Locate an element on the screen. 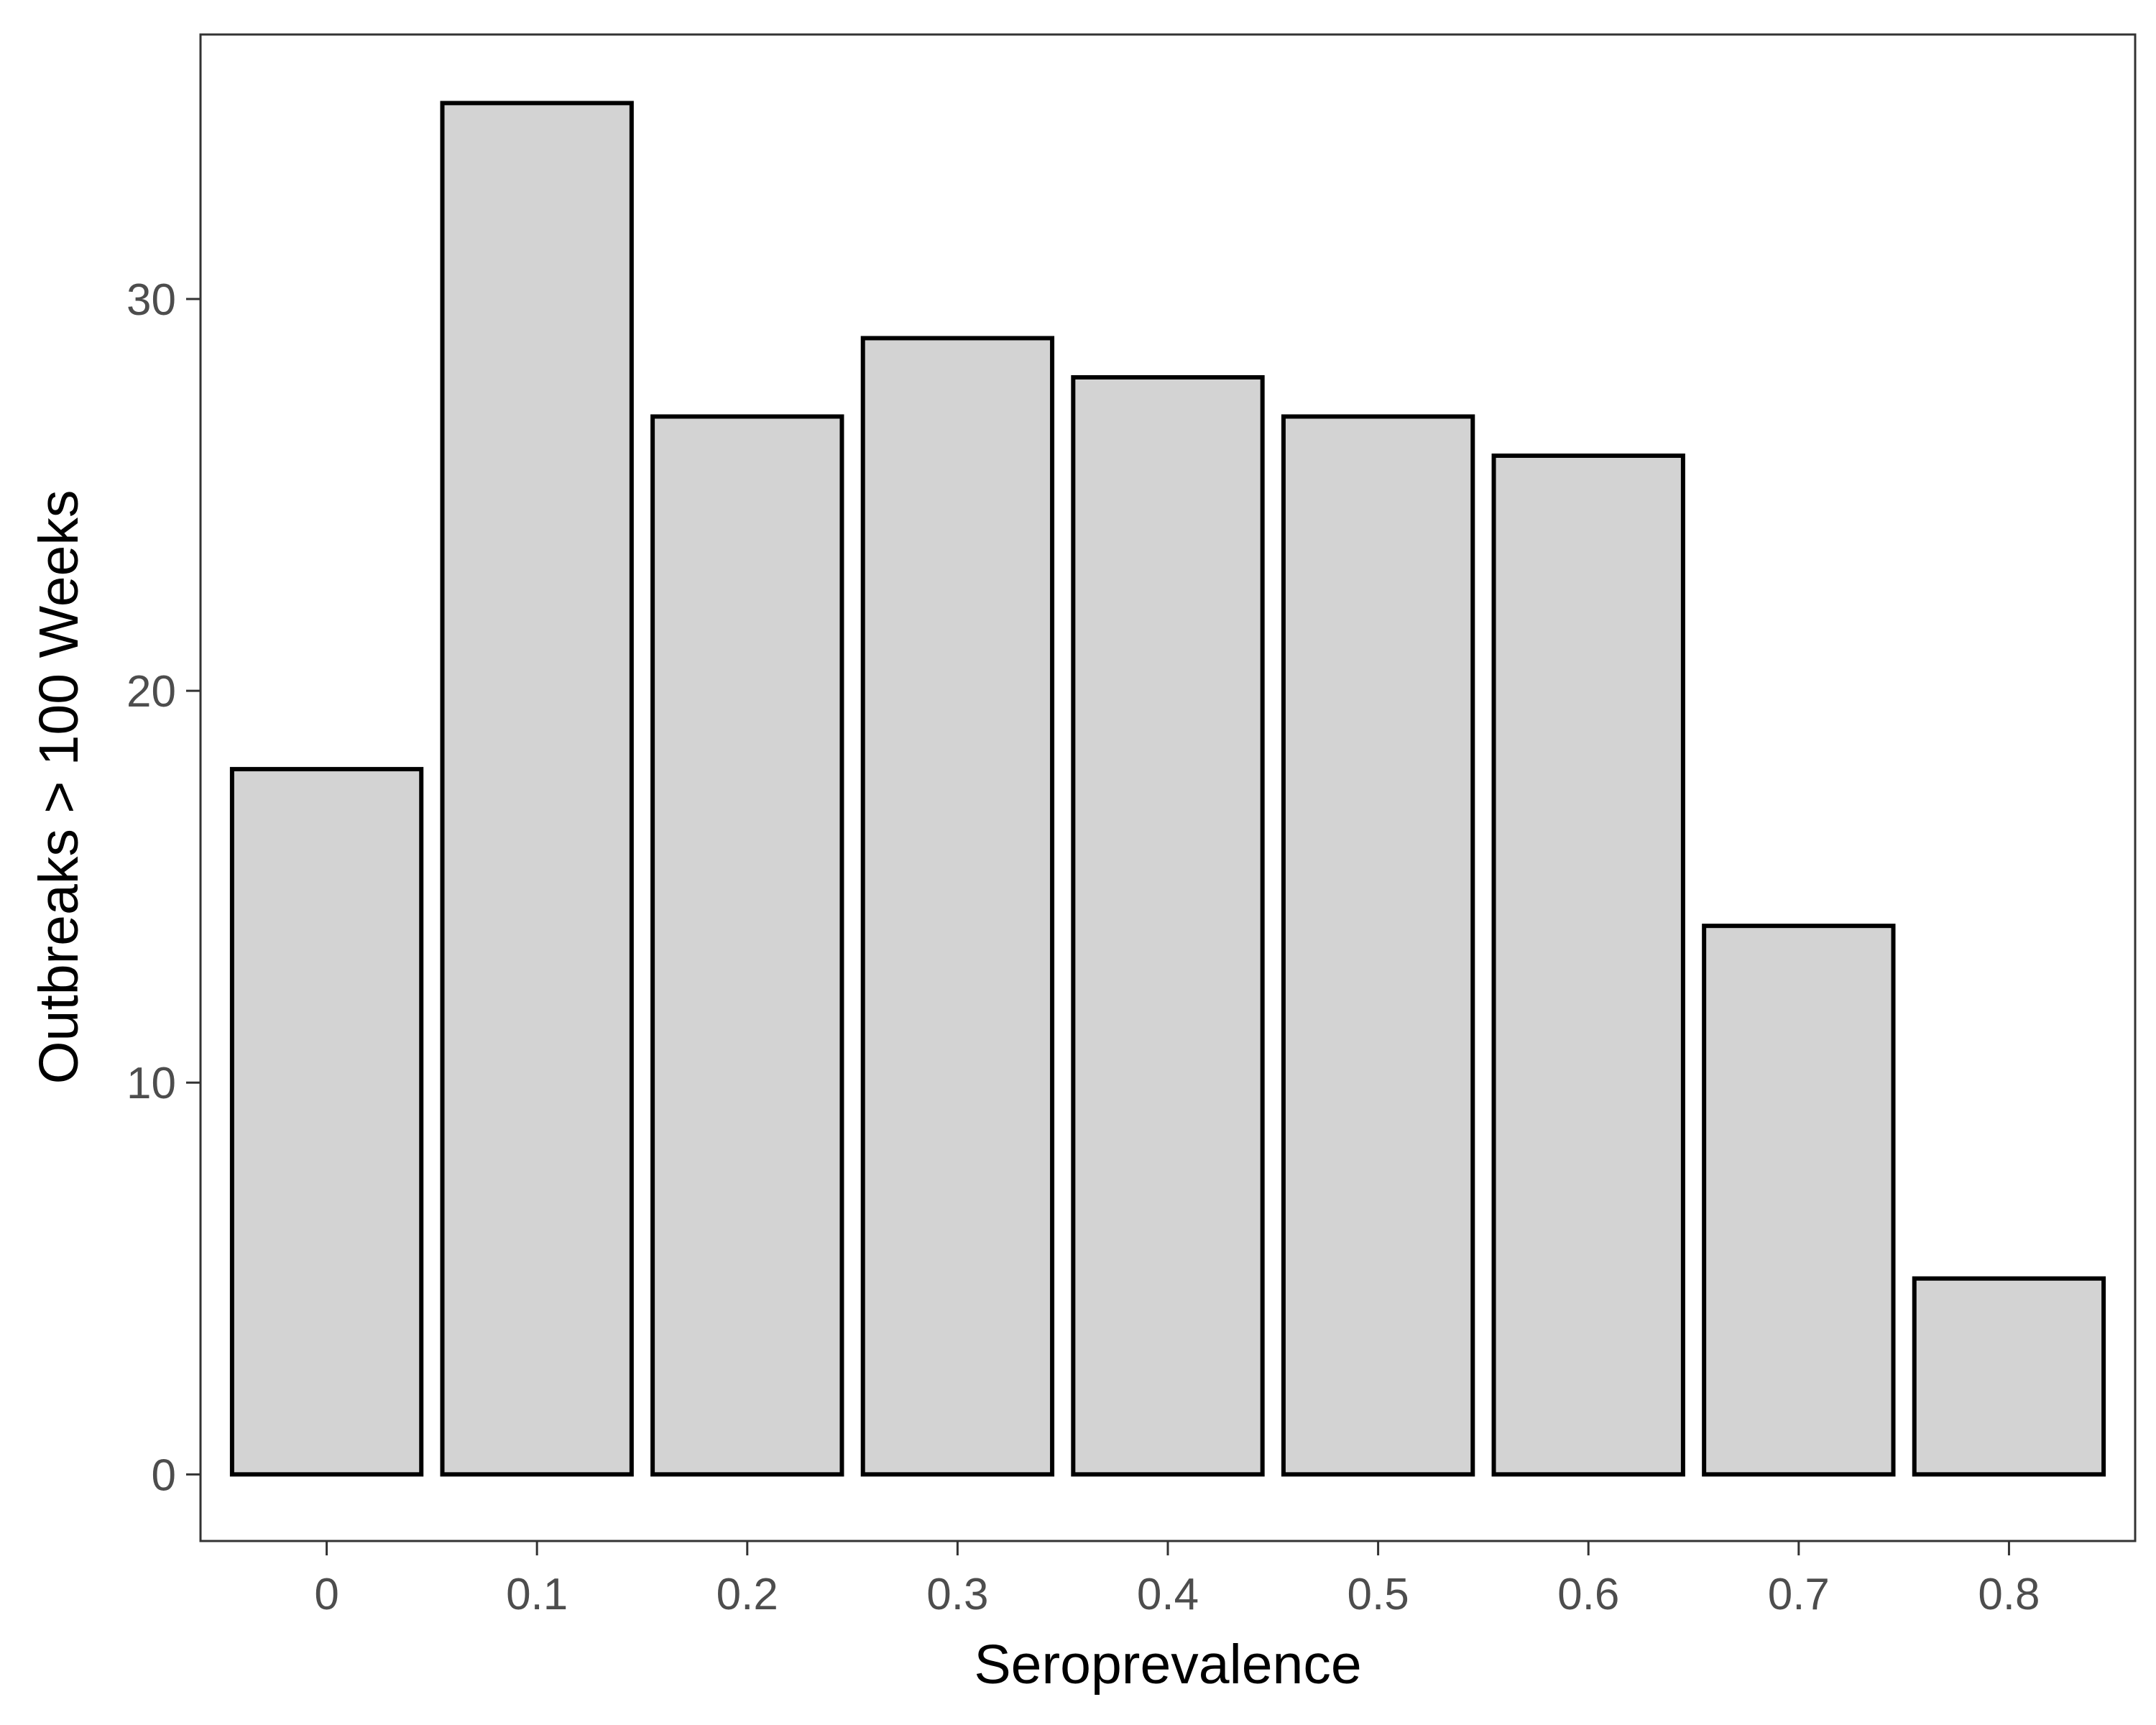 This screenshot has width=2156, height=1725. x-tick-label: 0 is located at coordinates (326, 1594).